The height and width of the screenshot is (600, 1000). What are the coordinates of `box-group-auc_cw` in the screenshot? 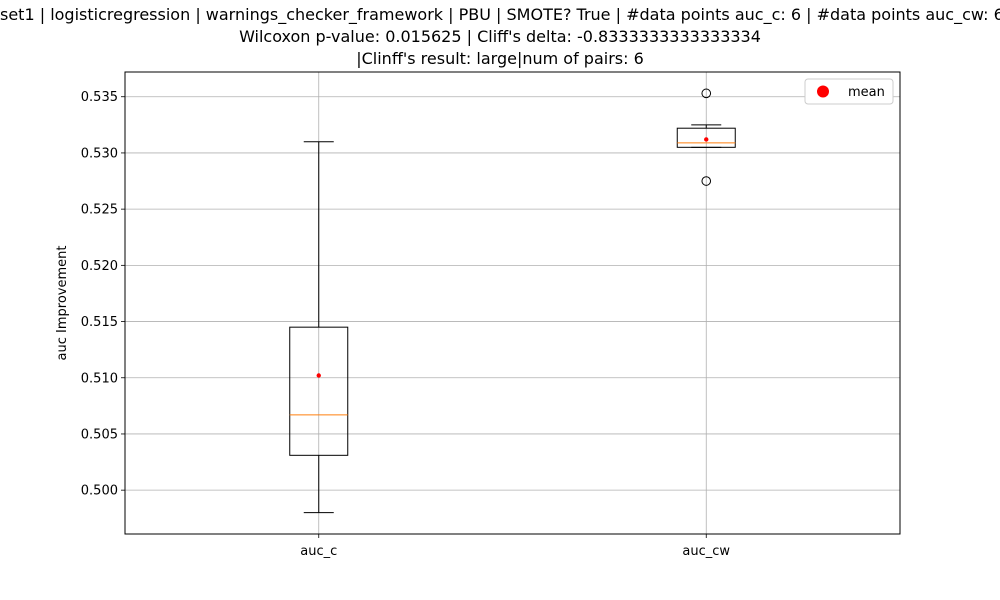 It's located at (706, 137).